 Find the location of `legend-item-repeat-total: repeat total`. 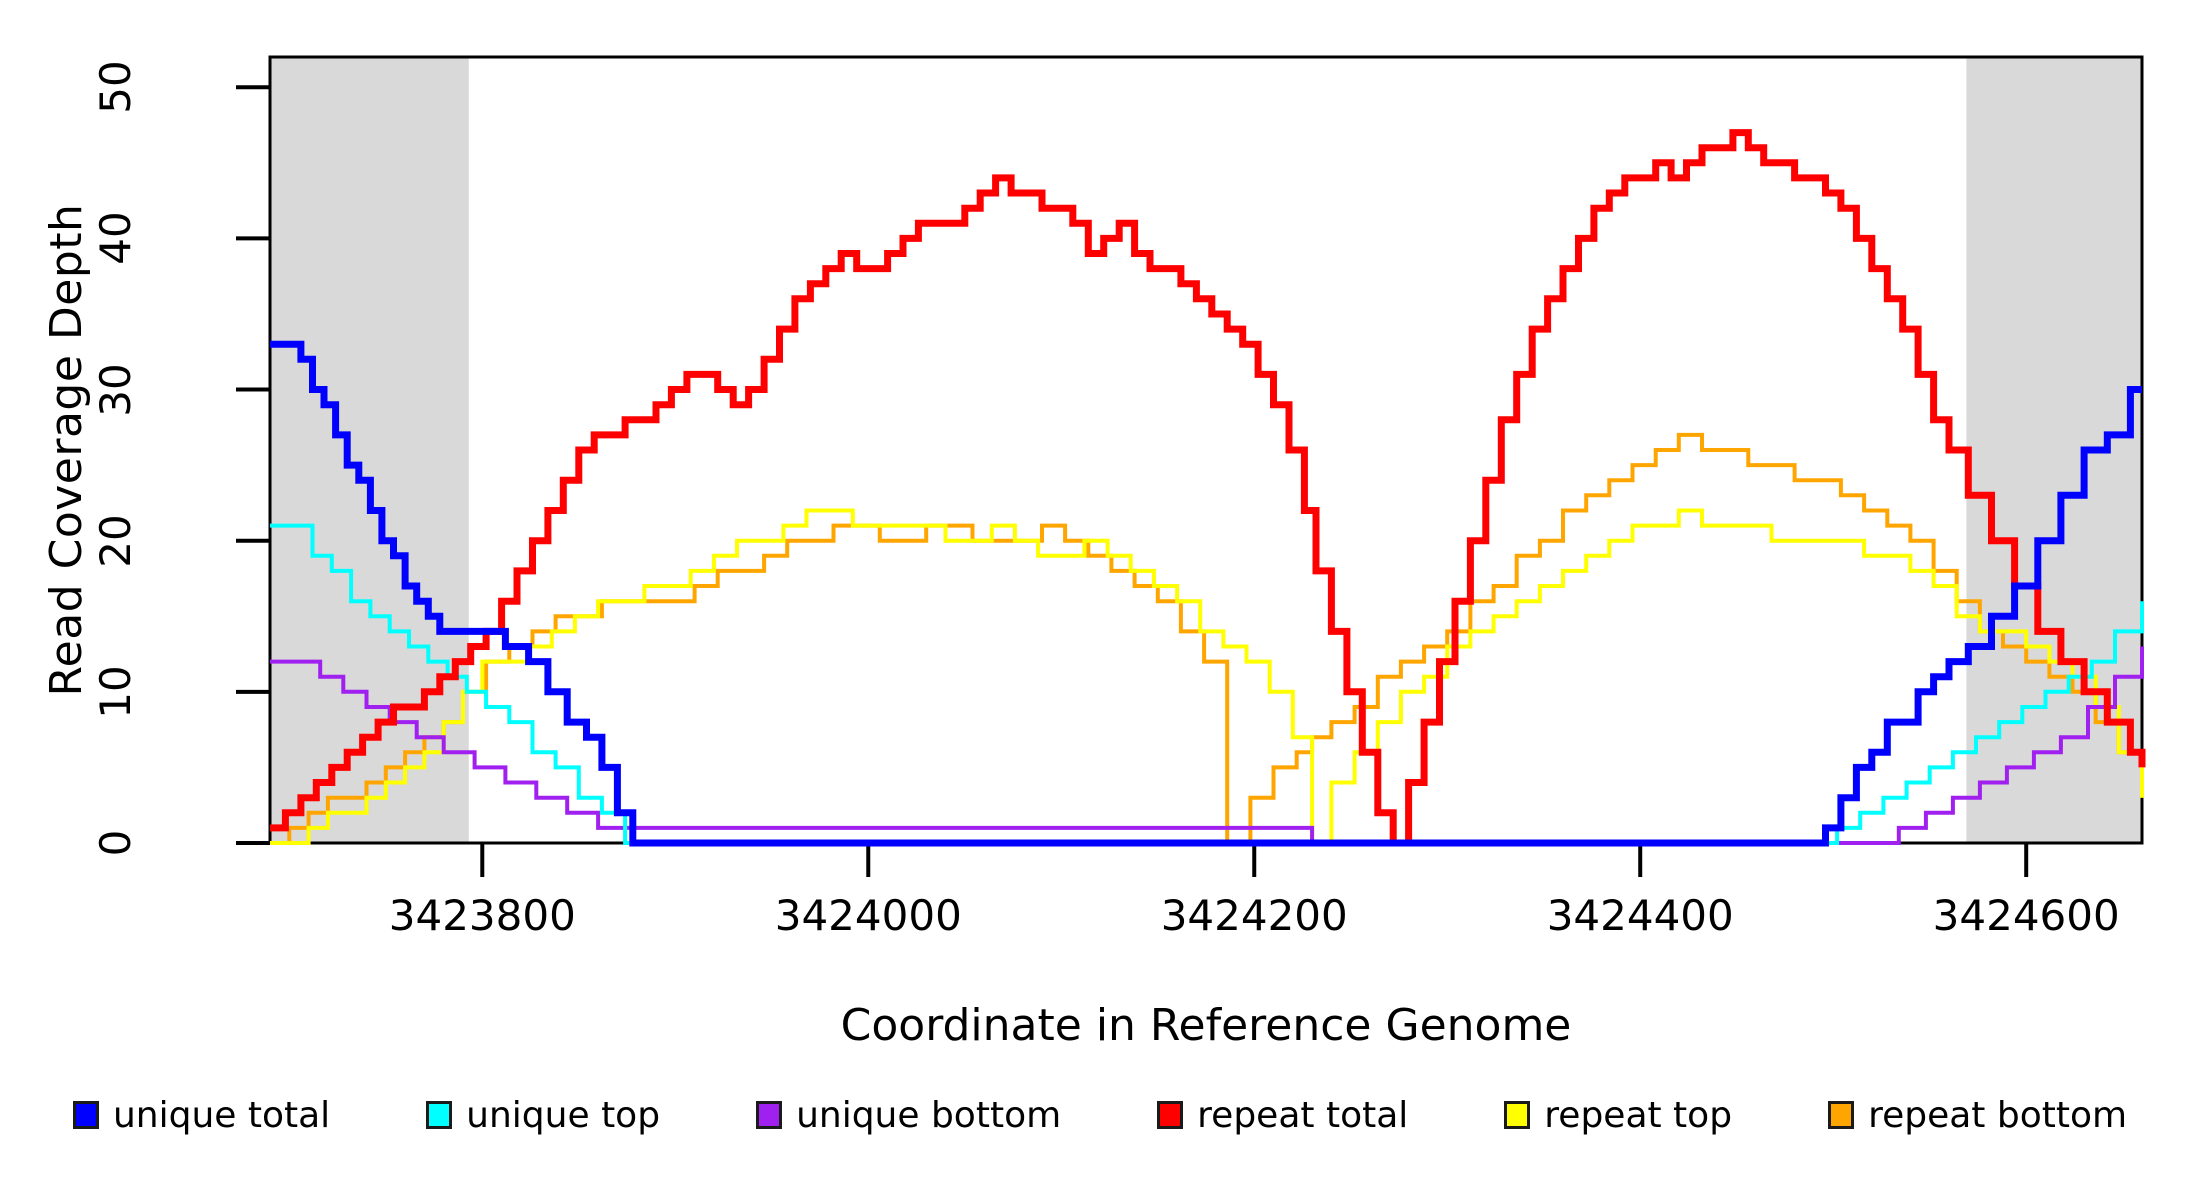

legend-item-repeat-total: repeat total is located at coordinates (1282, 1115).